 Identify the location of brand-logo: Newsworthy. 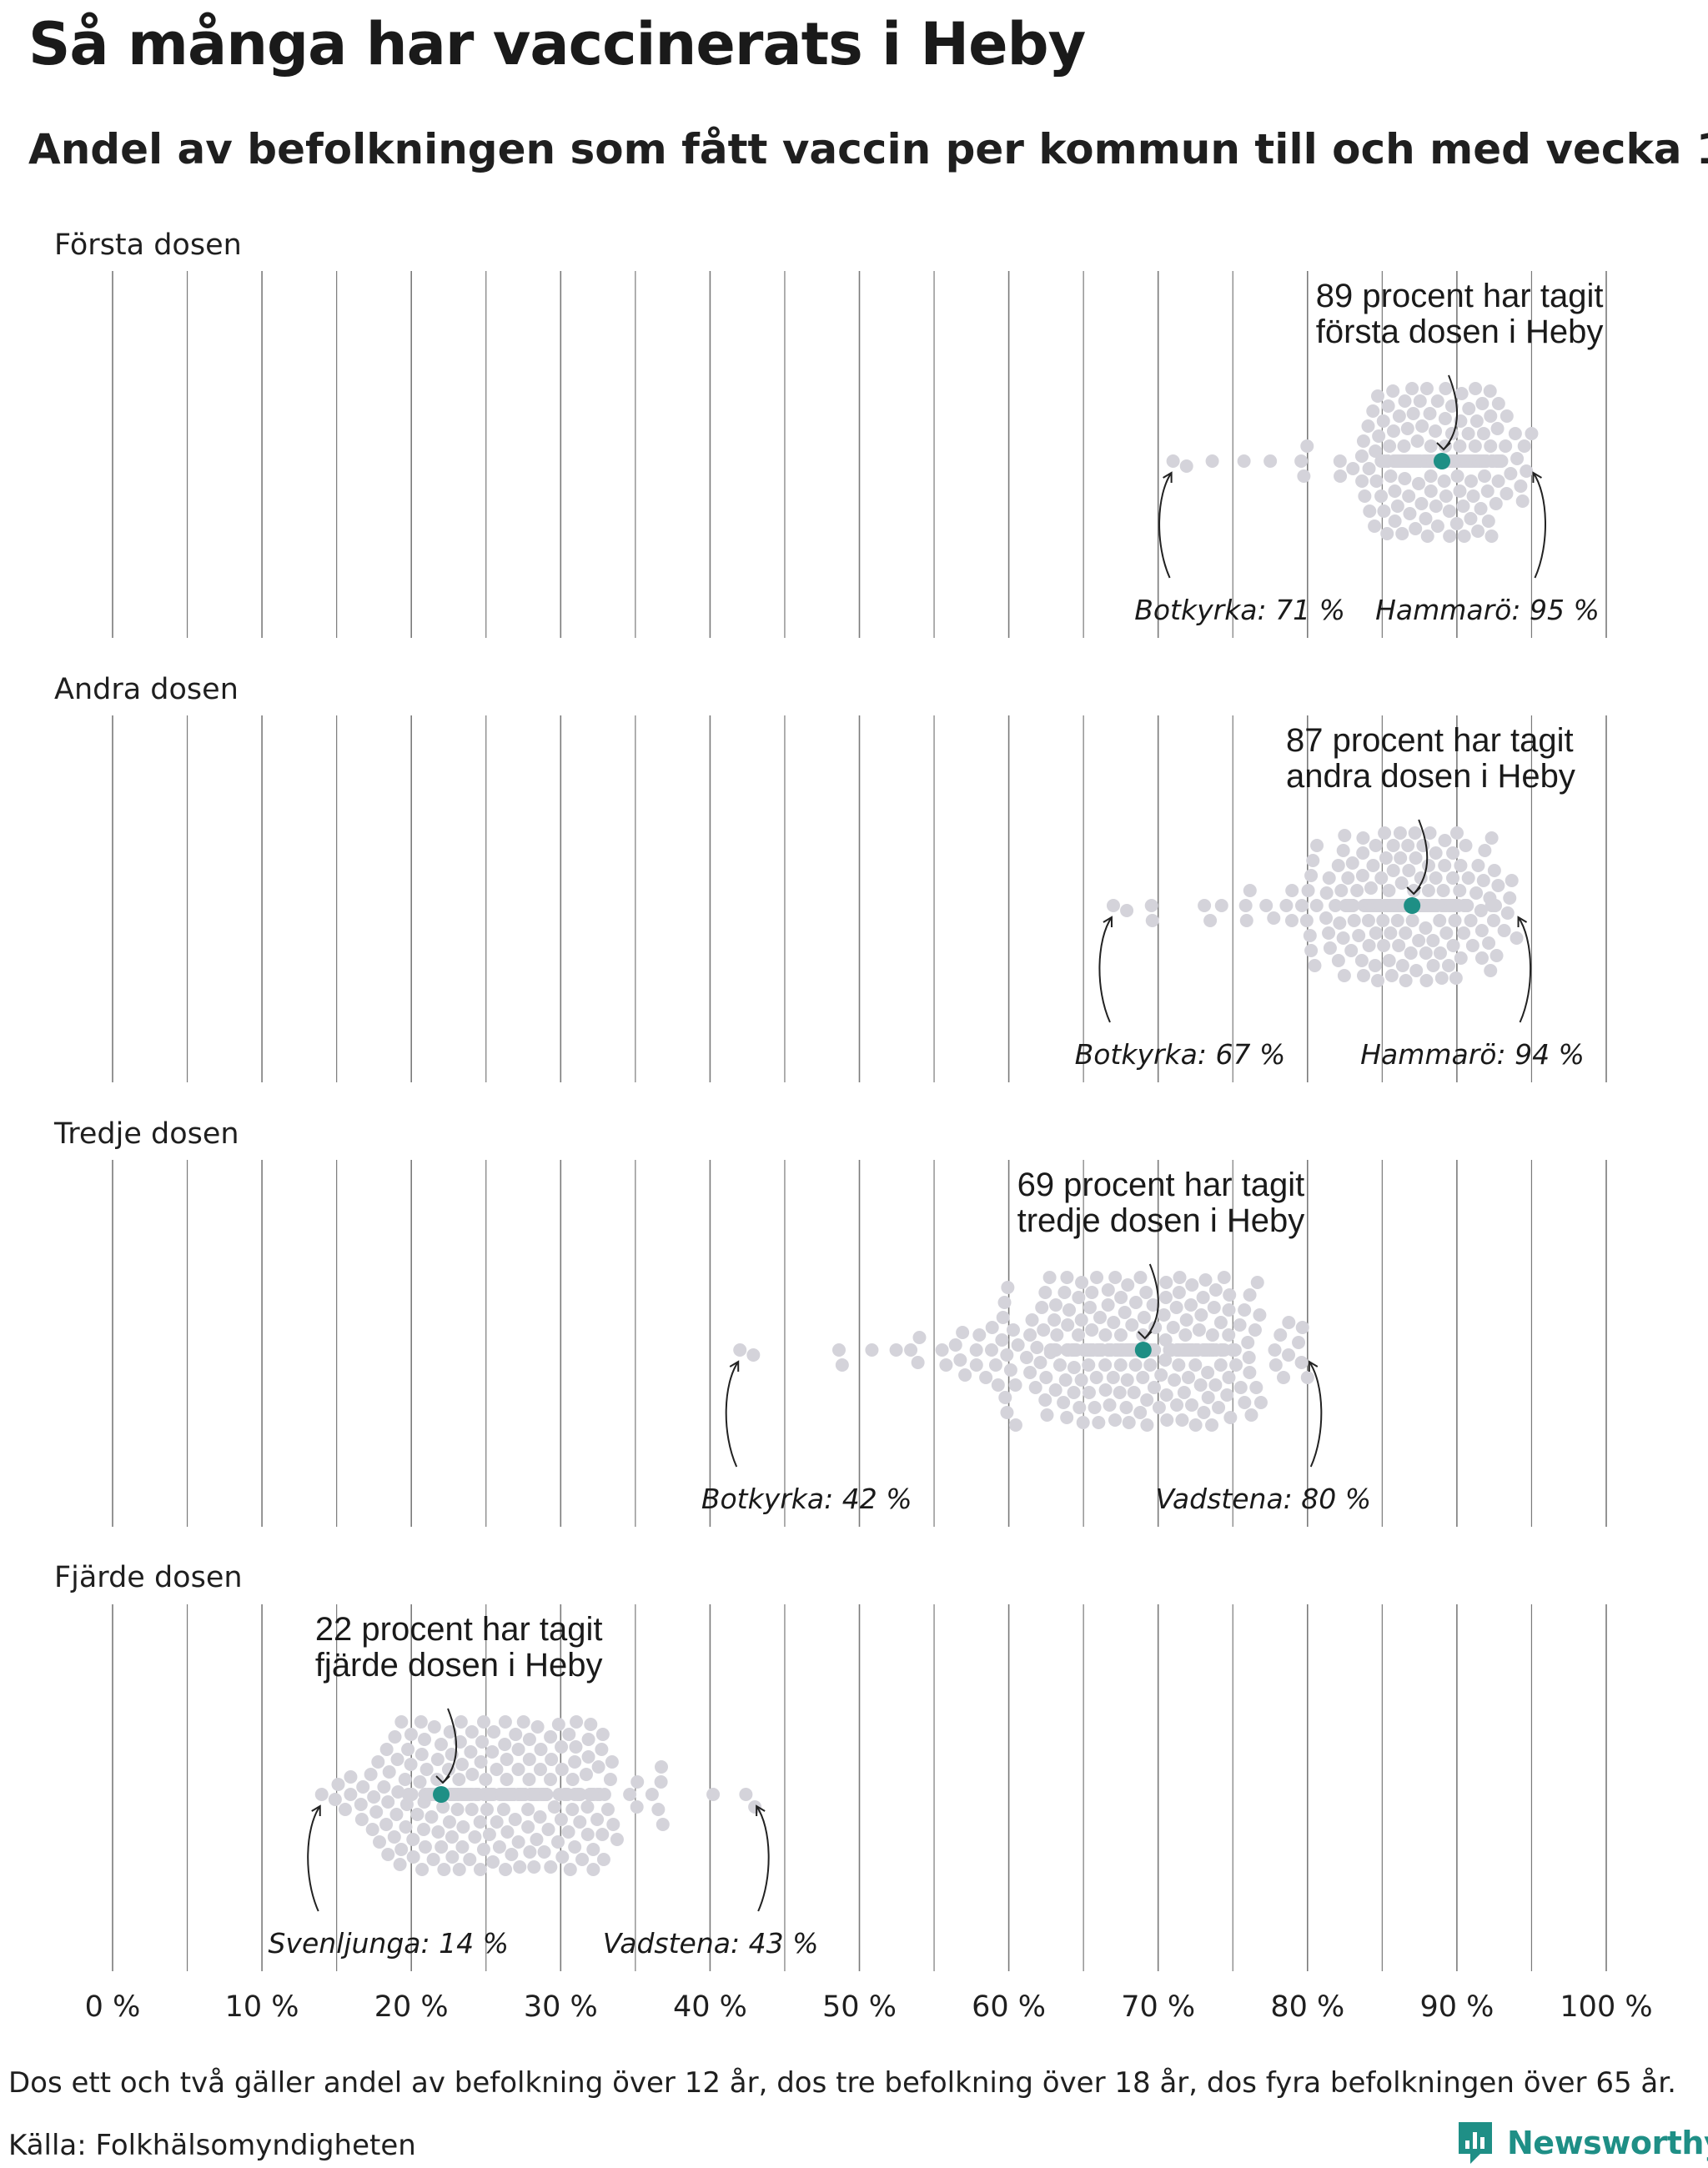
(1581, 2143).